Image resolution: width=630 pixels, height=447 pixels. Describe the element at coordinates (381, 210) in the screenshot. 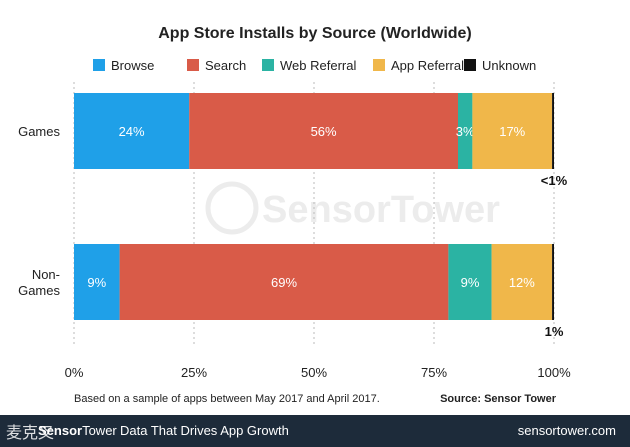

I see `watermark-text: SensorTower` at that location.